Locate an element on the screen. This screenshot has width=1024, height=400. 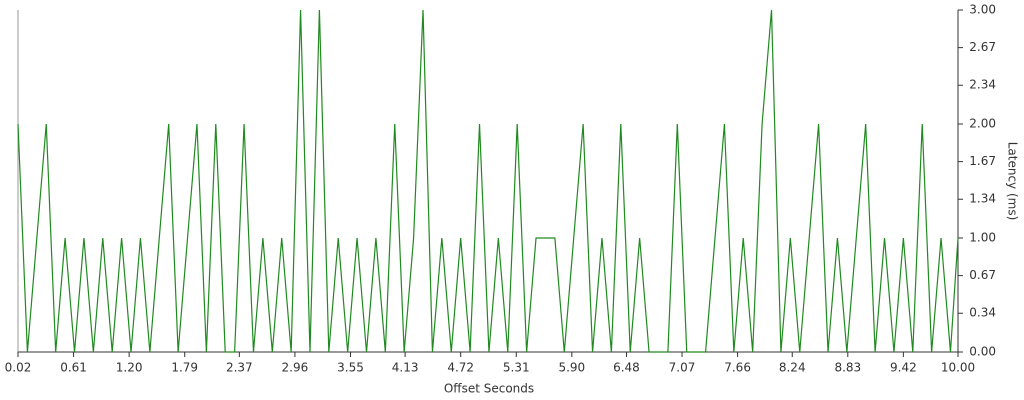
y-axis-title: Latency (ms) is located at coordinates (1013, 181).